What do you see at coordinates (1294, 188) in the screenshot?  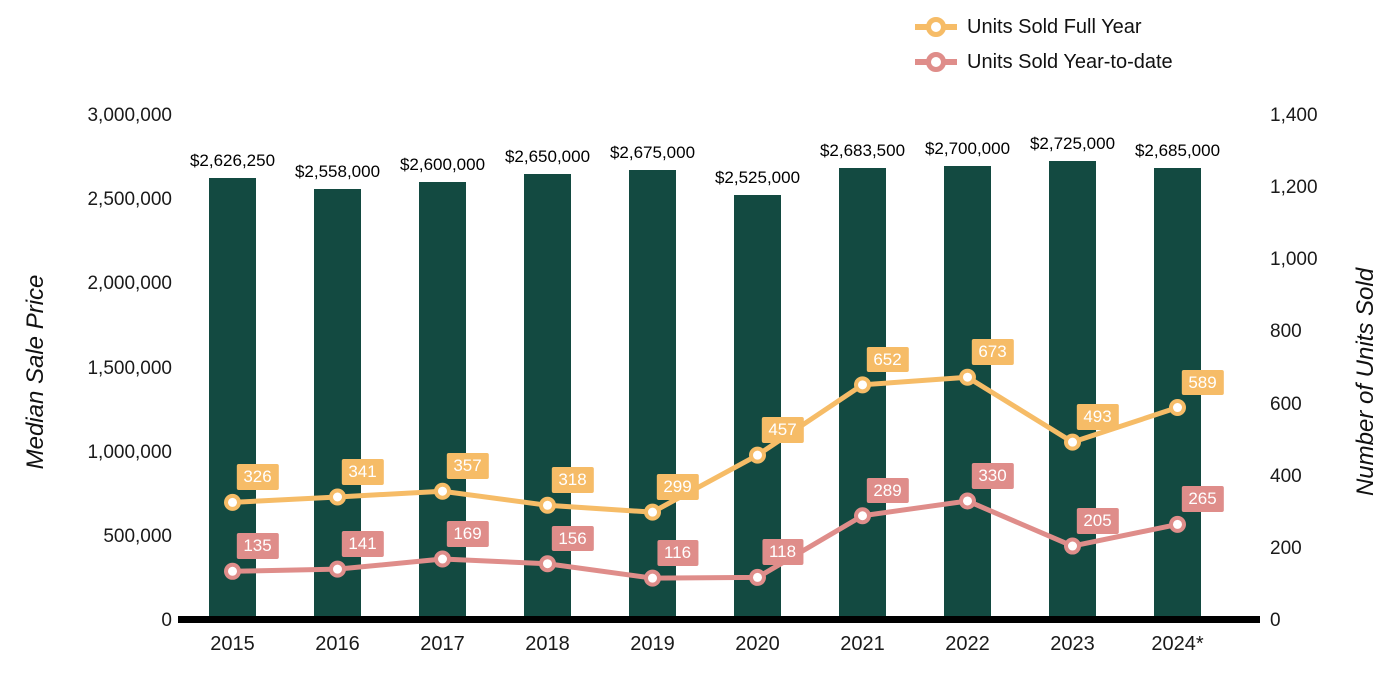 I see `right-axis-tick-label: 1,200` at bounding box center [1294, 188].